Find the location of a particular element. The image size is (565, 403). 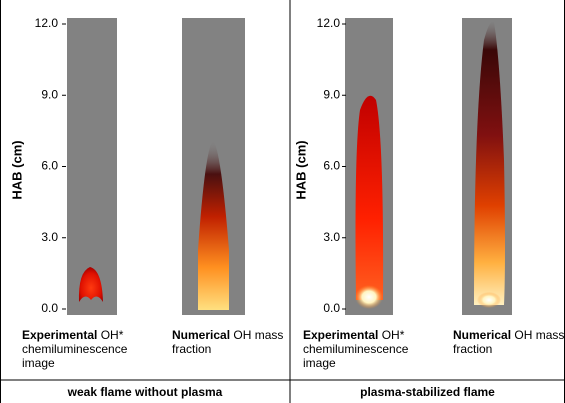

image is located at coordinates (92, 166).